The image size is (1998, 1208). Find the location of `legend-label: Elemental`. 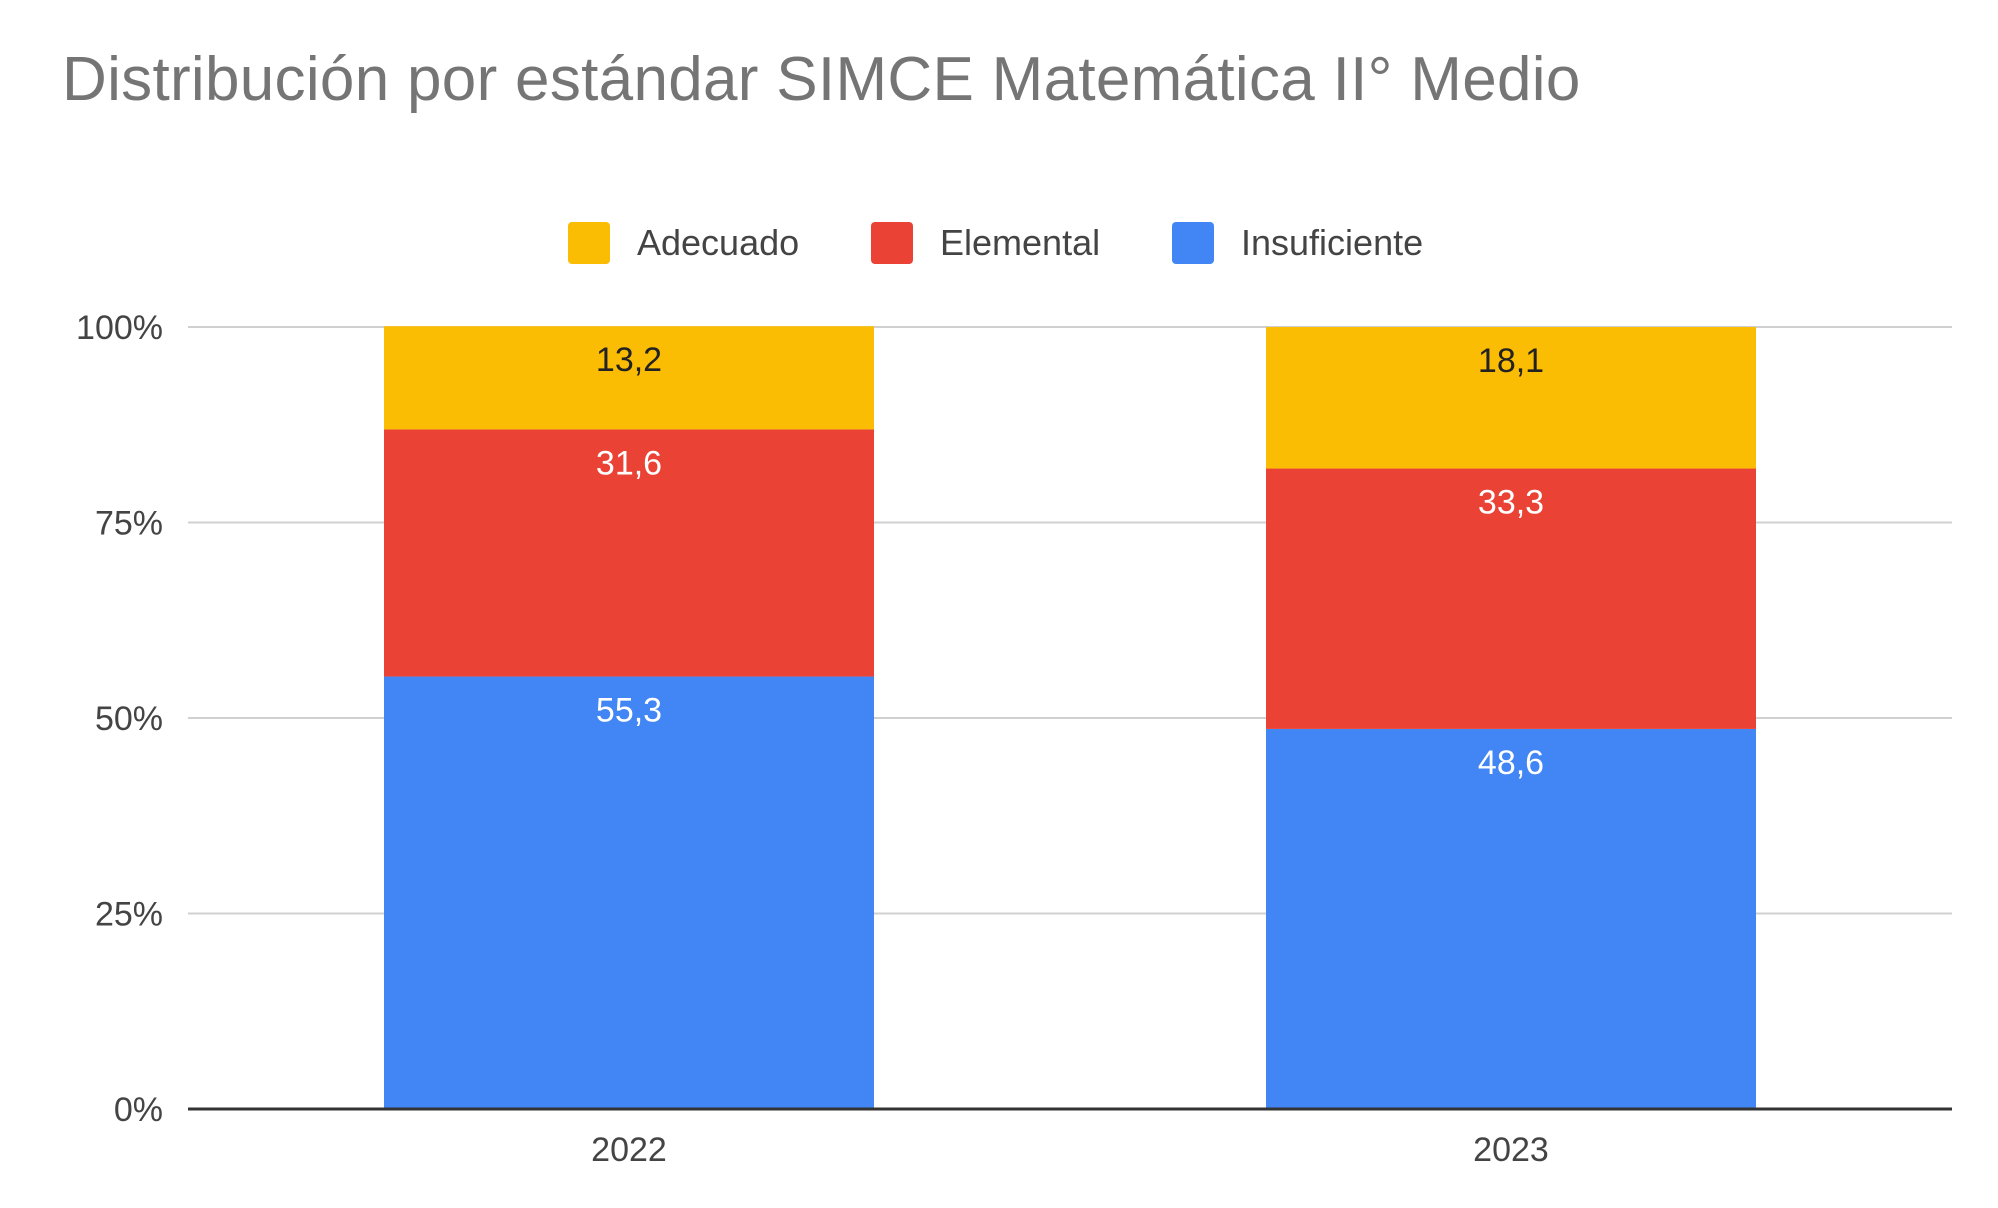

legend-label: Elemental is located at coordinates (1020, 242).